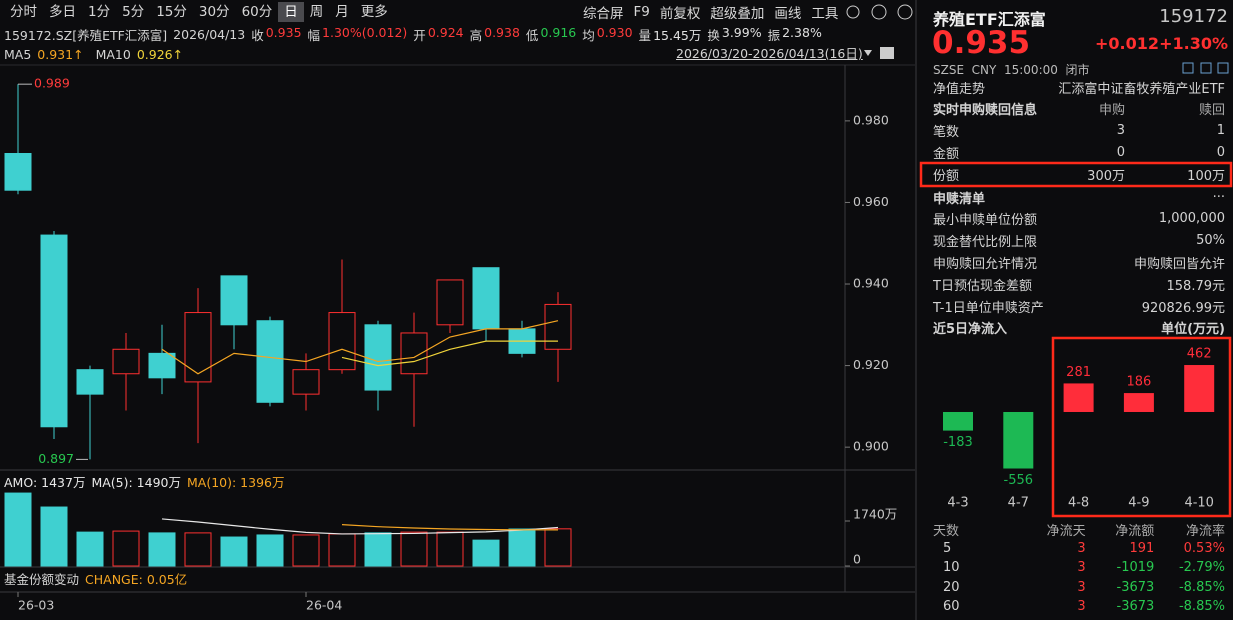 Image resolution: width=1233 pixels, height=620 pixels. Describe the element at coordinates (257, 12) in the screenshot. I see `period-tab: 60分` at that location.